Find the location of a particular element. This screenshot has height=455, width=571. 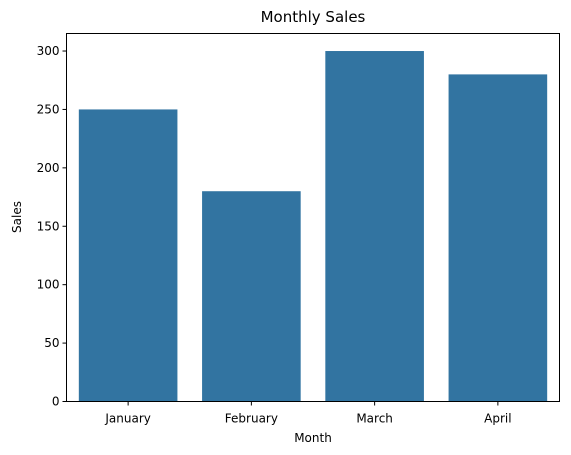

y-tick-label: 300 is located at coordinates (48, 51).